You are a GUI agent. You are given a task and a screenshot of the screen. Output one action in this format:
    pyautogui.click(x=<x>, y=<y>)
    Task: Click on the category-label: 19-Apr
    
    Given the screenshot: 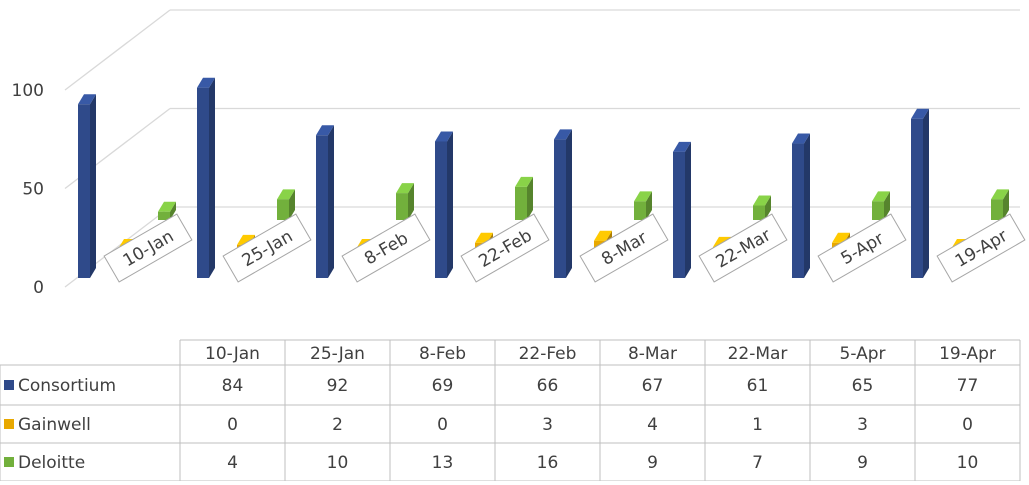 What is the action you would take?
    pyautogui.click(x=981, y=248)
    